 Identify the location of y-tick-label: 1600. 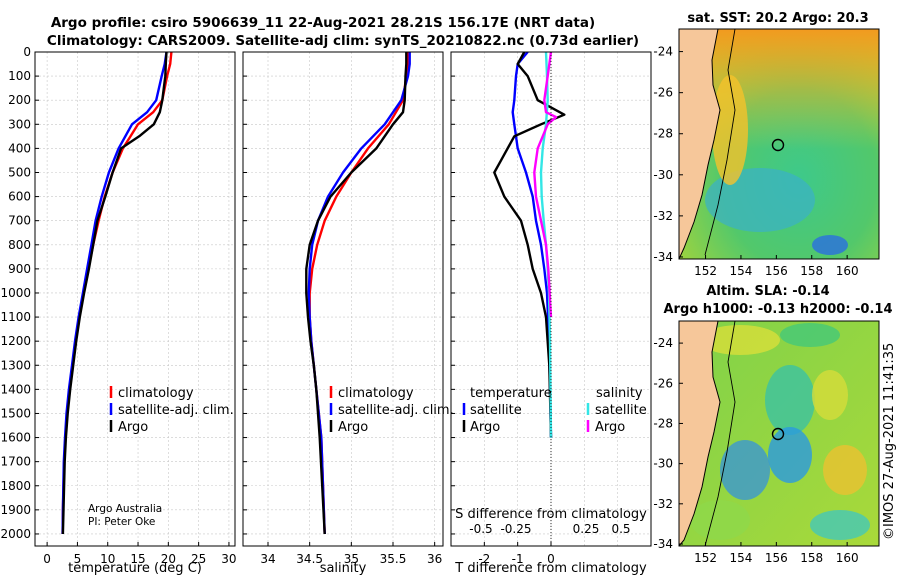
(15, 438).